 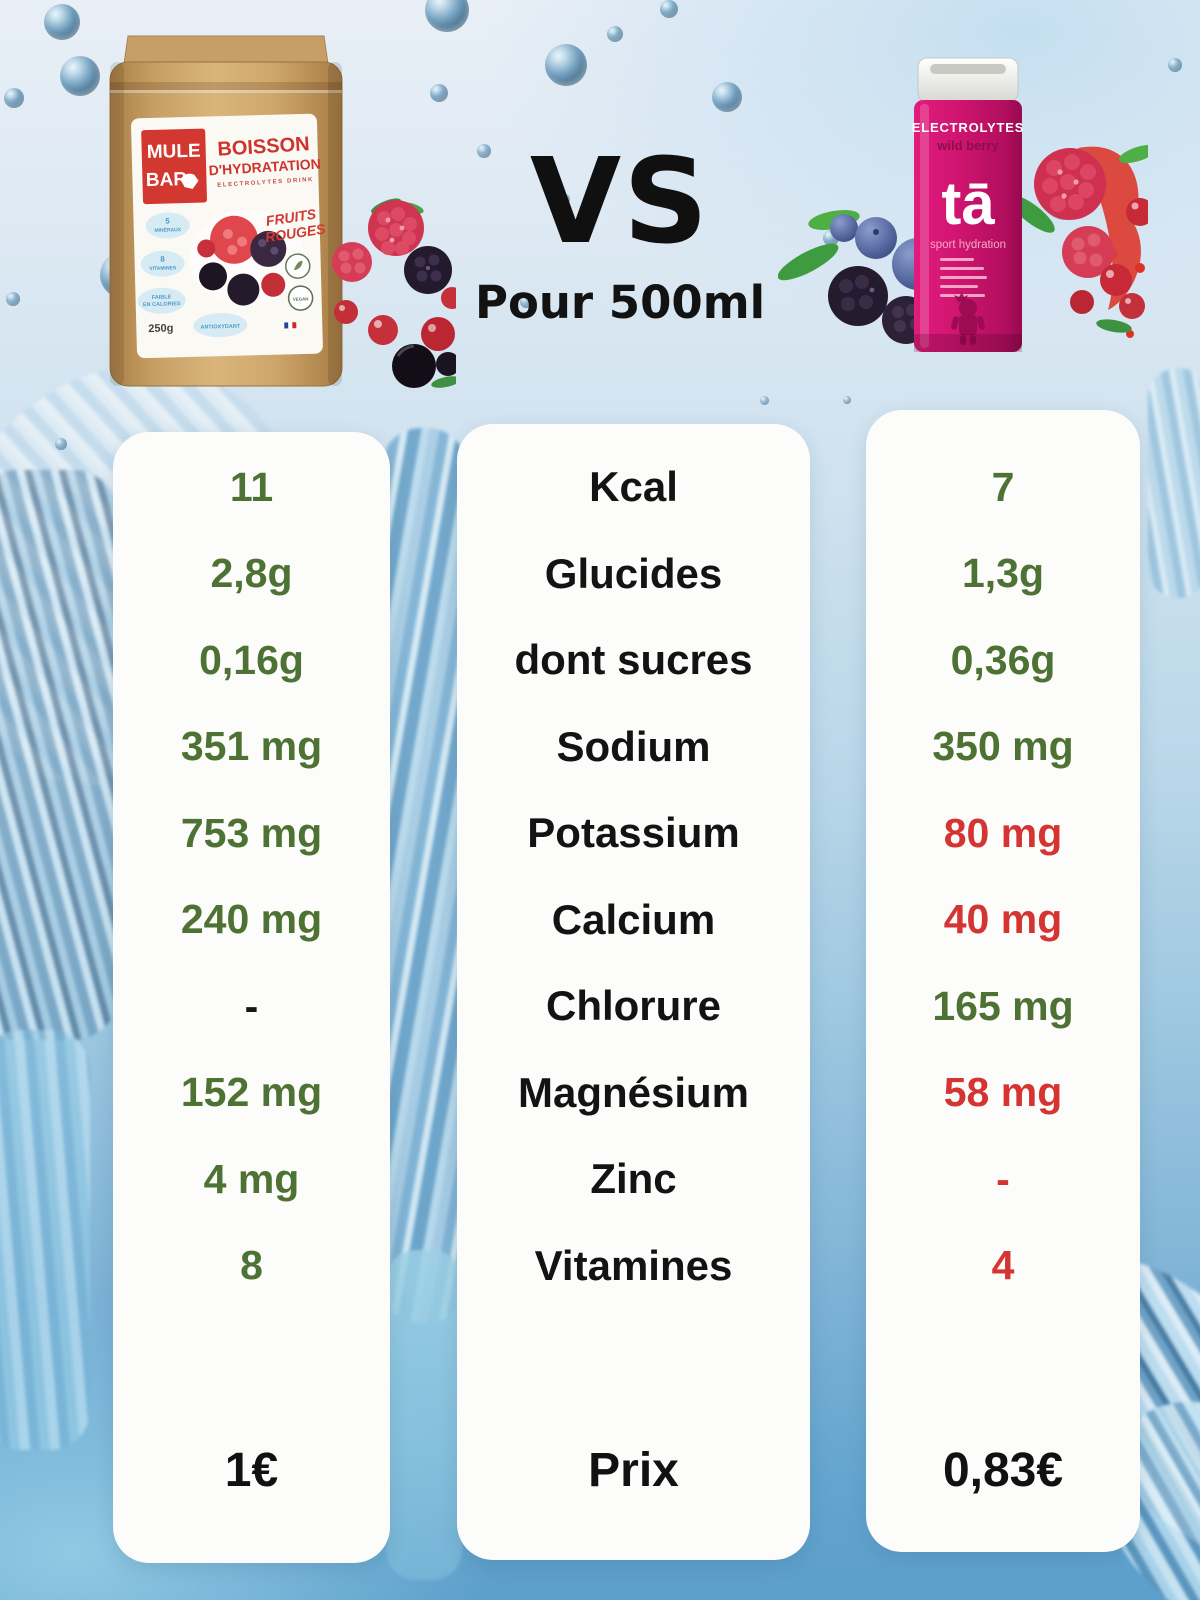 What do you see at coordinates (968, 318) in the screenshot?
I see `tiki-figure-icon` at bounding box center [968, 318].